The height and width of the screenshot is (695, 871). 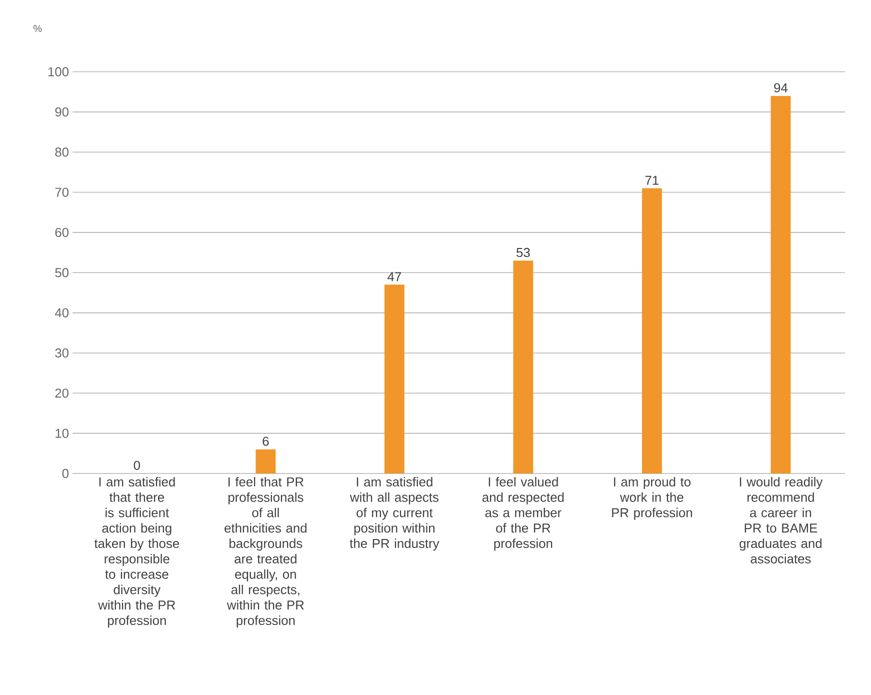 I want to click on category-label: I feel that PR professionals of all ethnicities and backgrounds are treated equally, on all respects, within the PR profession, so click(x=265, y=552).